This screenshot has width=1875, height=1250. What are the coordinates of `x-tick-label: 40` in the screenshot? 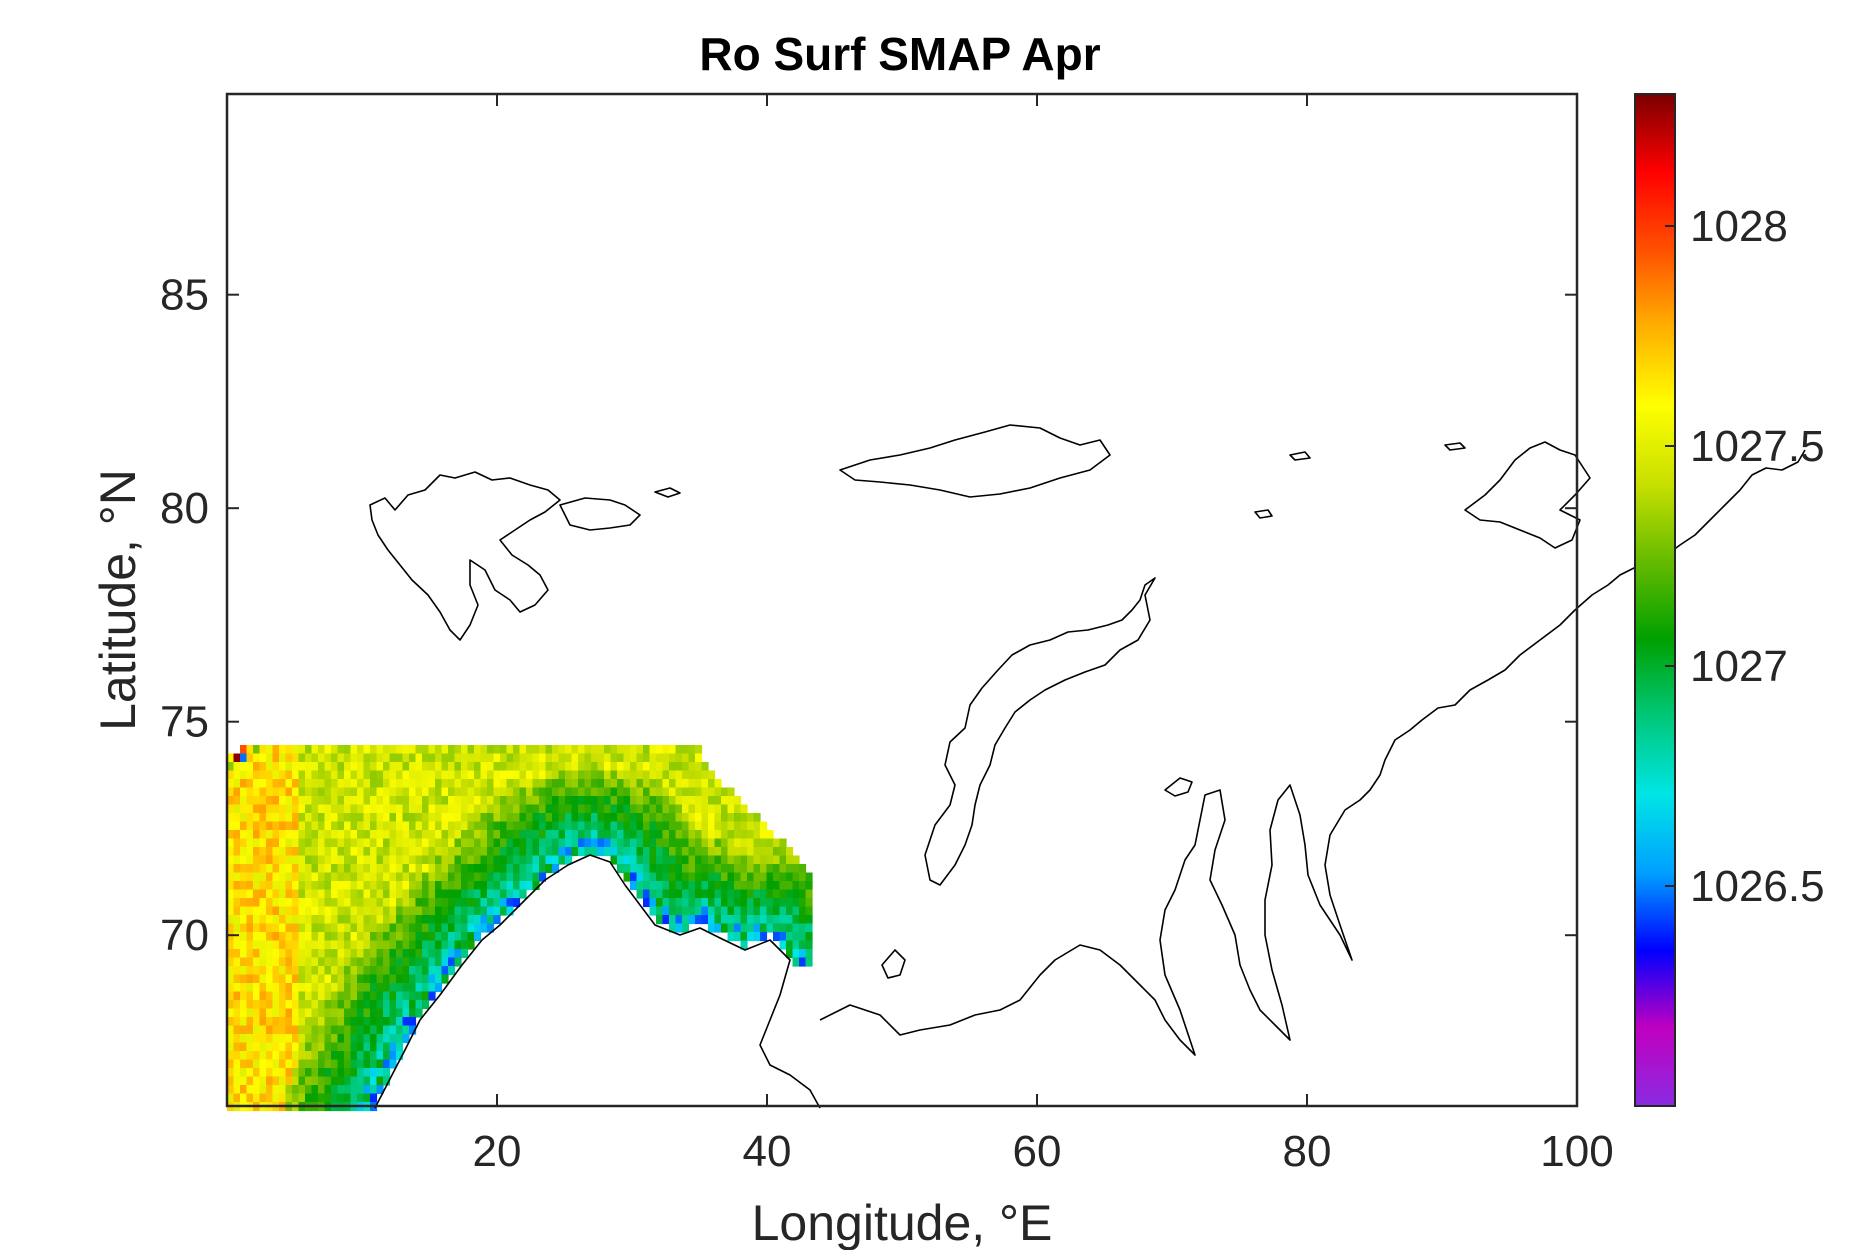 It's located at (767, 1151).